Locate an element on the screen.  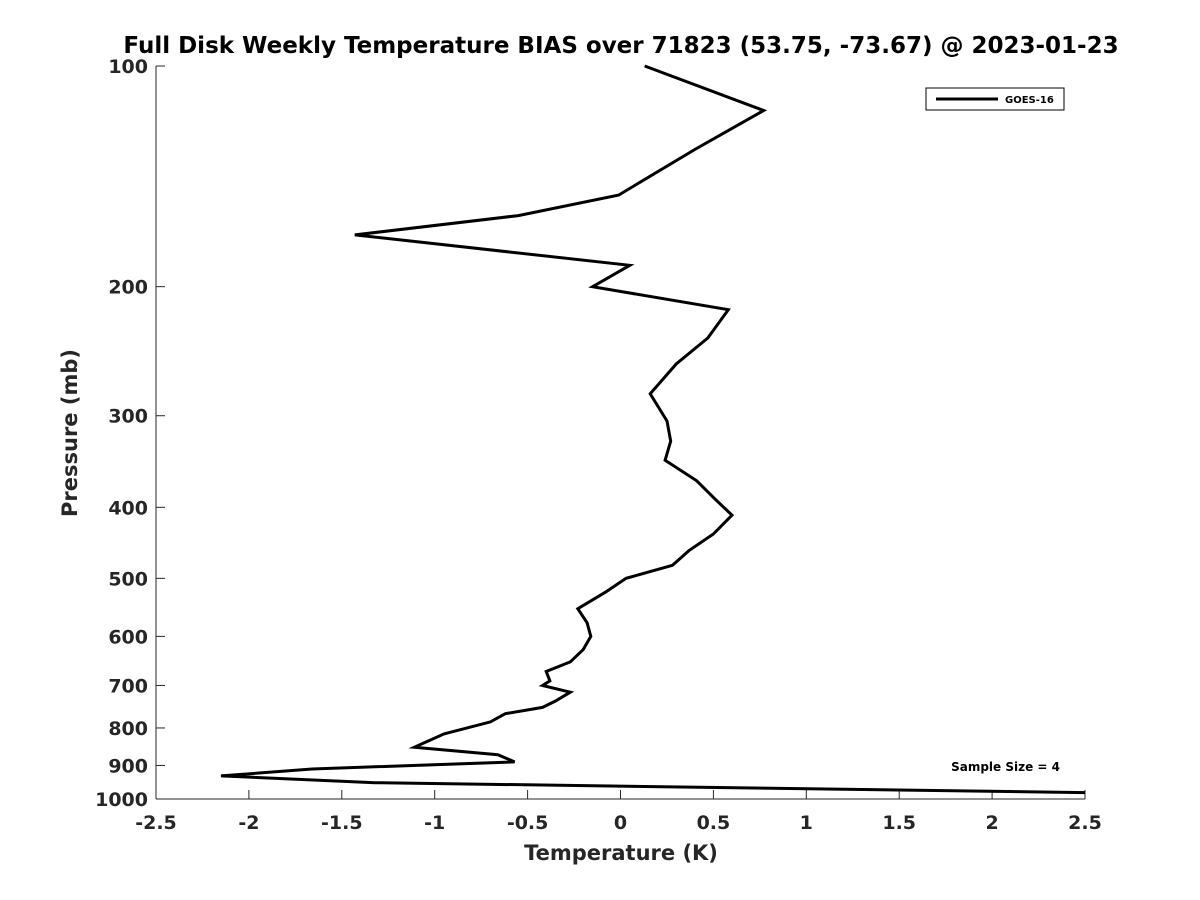
y-tick-label: 100 is located at coordinates (128, 67).